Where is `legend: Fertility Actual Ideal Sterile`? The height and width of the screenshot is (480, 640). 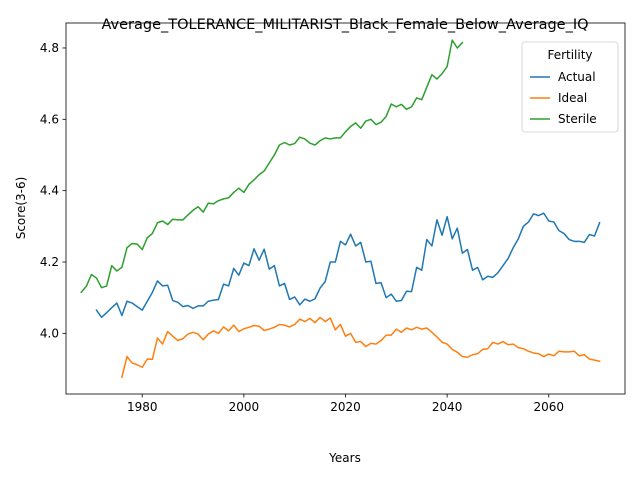
legend: Fertility Actual Ideal Sterile is located at coordinates (570, 87).